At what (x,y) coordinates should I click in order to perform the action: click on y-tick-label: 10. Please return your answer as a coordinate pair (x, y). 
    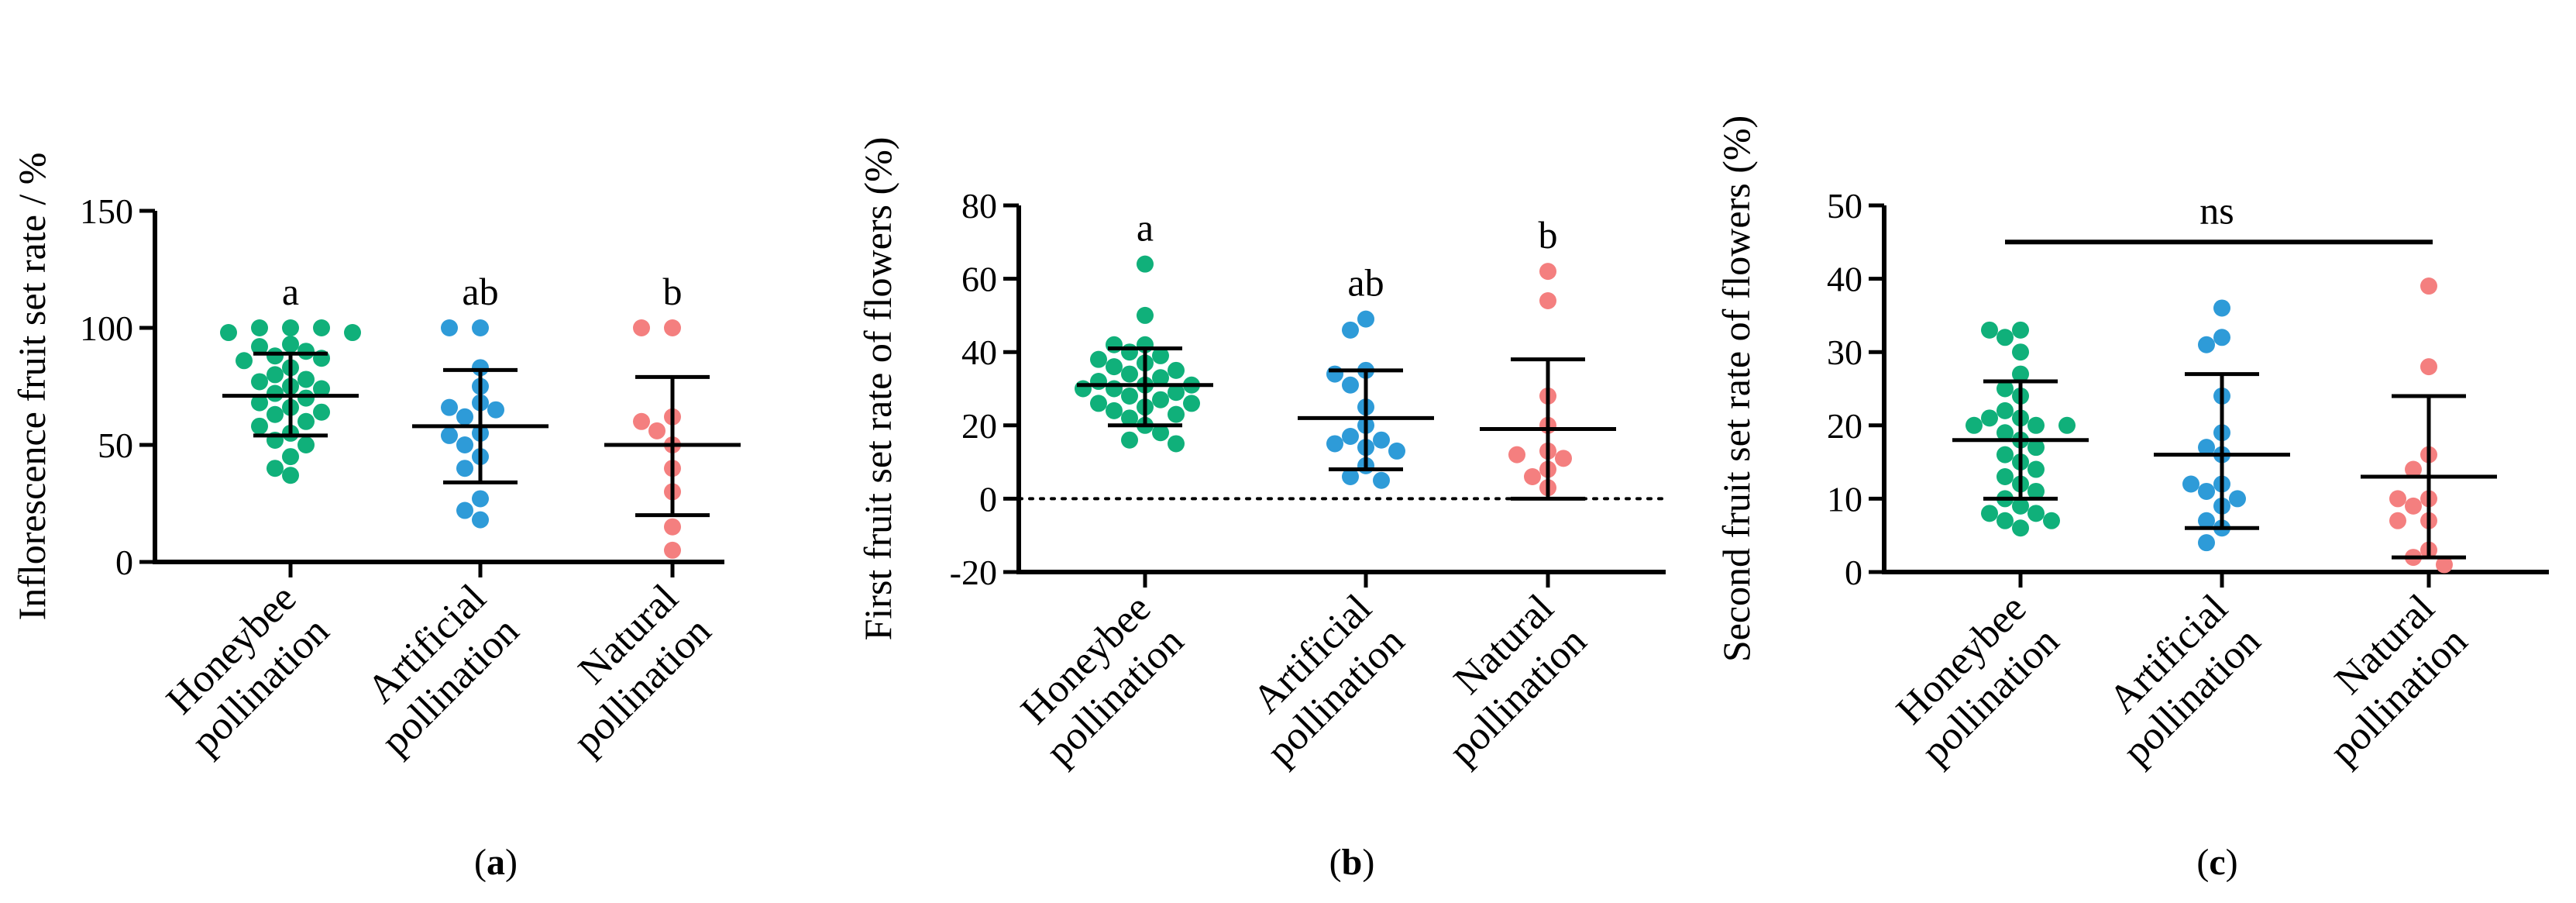
    Looking at the image, I should click on (1844, 499).